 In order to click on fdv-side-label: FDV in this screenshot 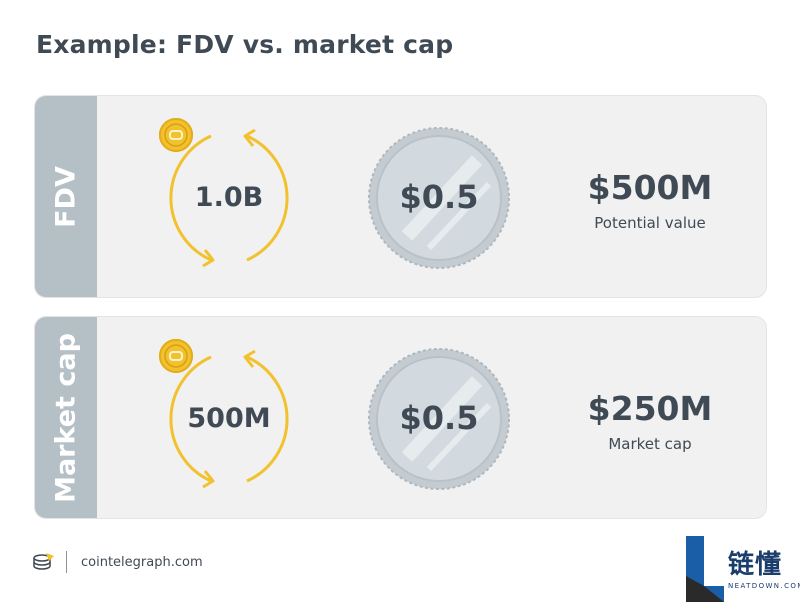, I will do `click(66, 196)`.